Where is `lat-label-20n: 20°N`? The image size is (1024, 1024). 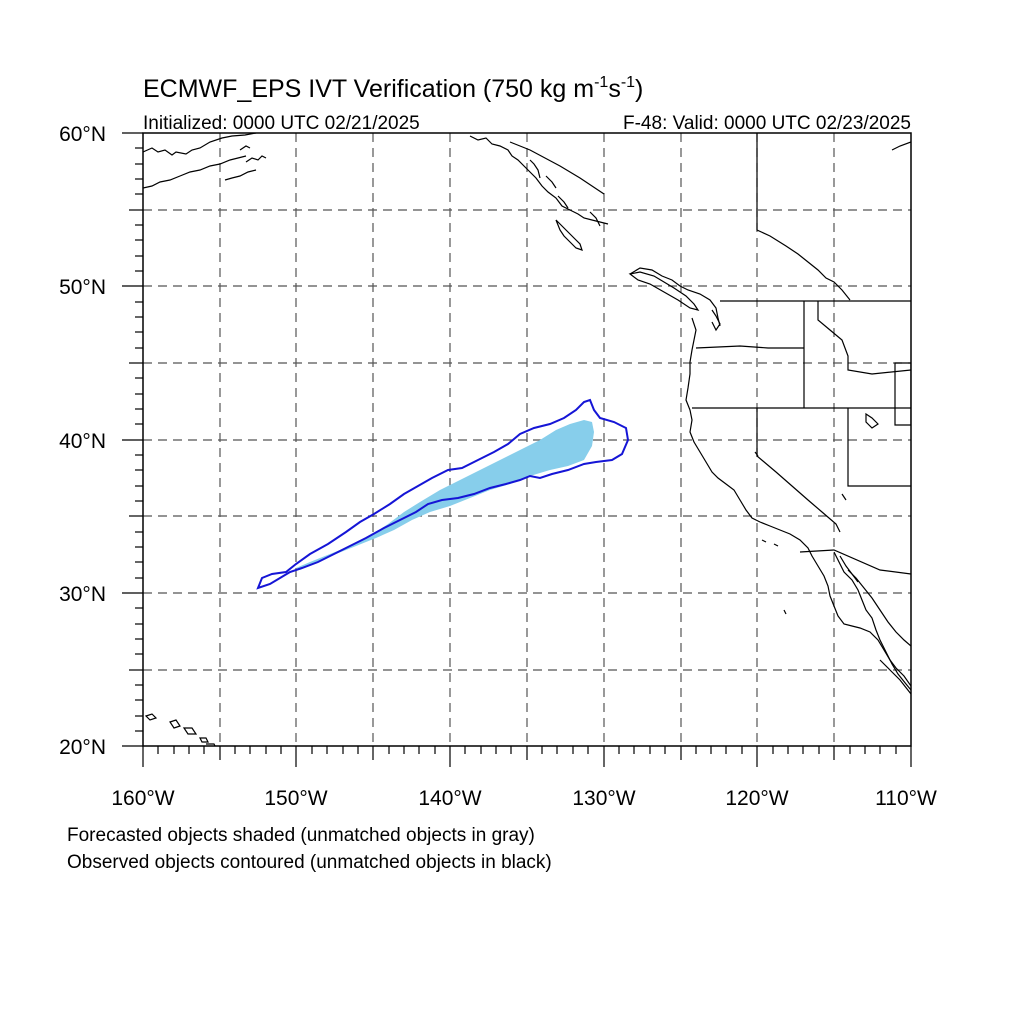
lat-label-20n: 20°N is located at coordinates (82, 747).